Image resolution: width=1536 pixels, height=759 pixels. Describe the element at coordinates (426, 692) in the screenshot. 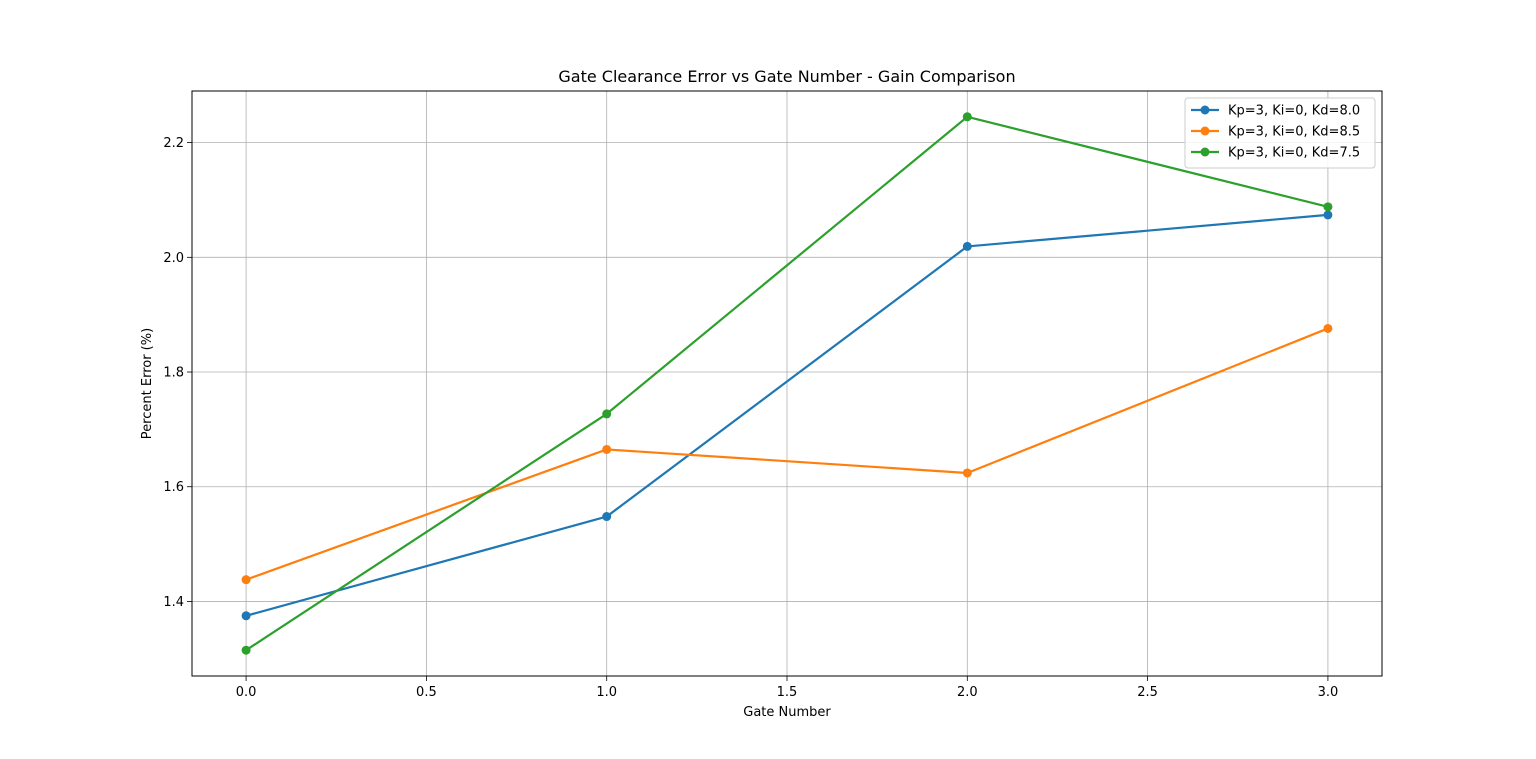

I see `x-tick-label: 0.5` at that location.